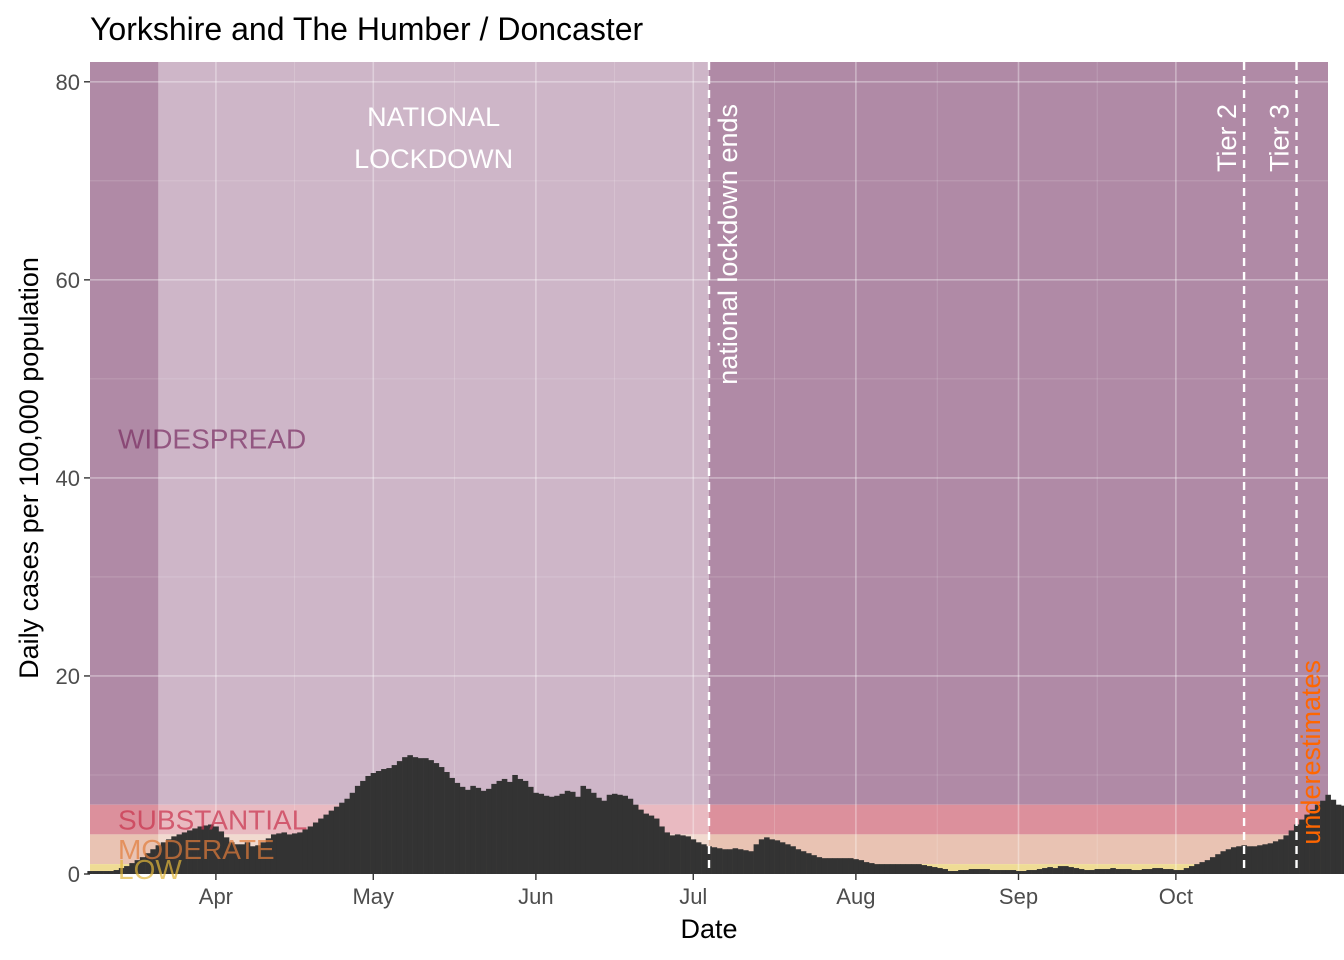 The height and width of the screenshot is (960, 1344). I want to click on x-tick-label: Aug, so click(855, 896).